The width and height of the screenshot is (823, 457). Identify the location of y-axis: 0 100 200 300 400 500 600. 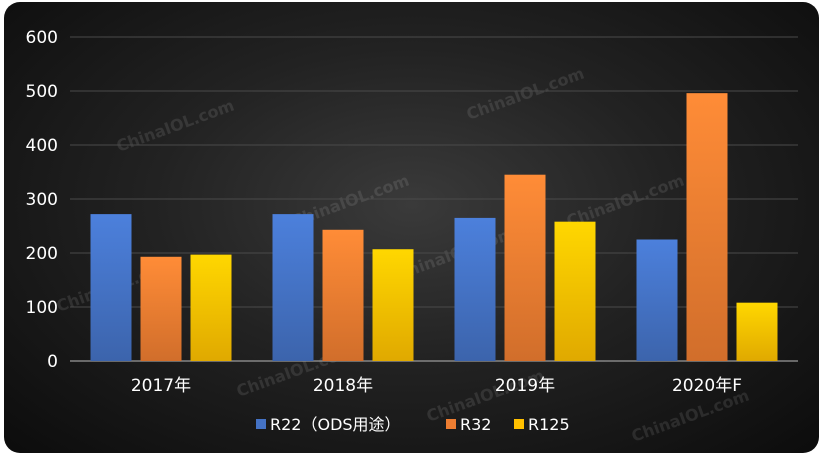
(42, 200).